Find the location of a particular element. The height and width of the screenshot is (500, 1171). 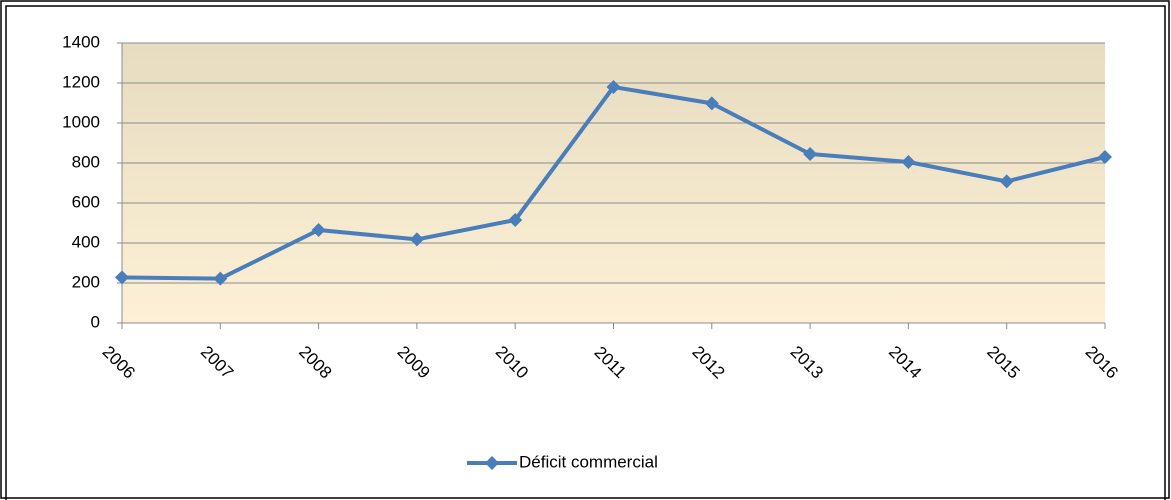

y-tick-label: 800 is located at coordinates (86, 161).